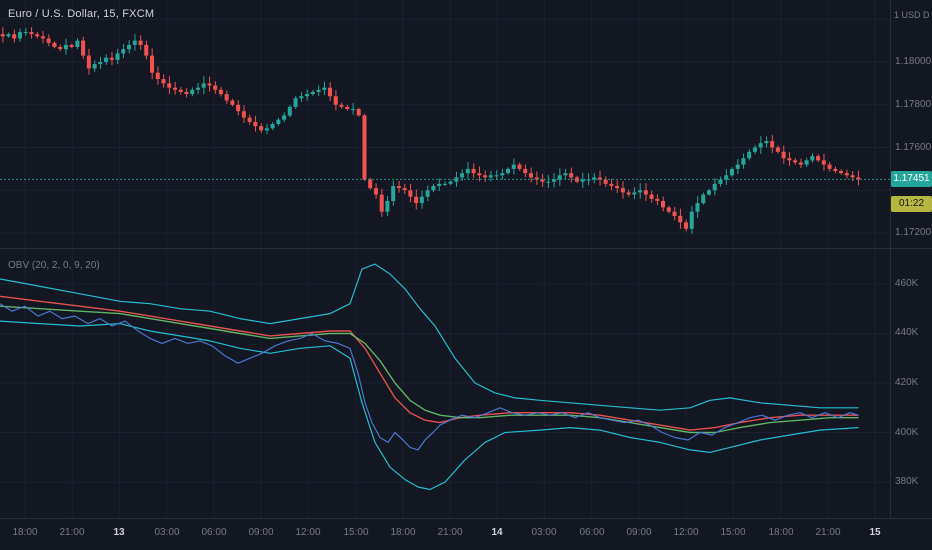 The image size is (932, 550). What do you see at coordinates (466, 248) in the screenshot?
I see `pane-divider` at bounding box center [466, 248].